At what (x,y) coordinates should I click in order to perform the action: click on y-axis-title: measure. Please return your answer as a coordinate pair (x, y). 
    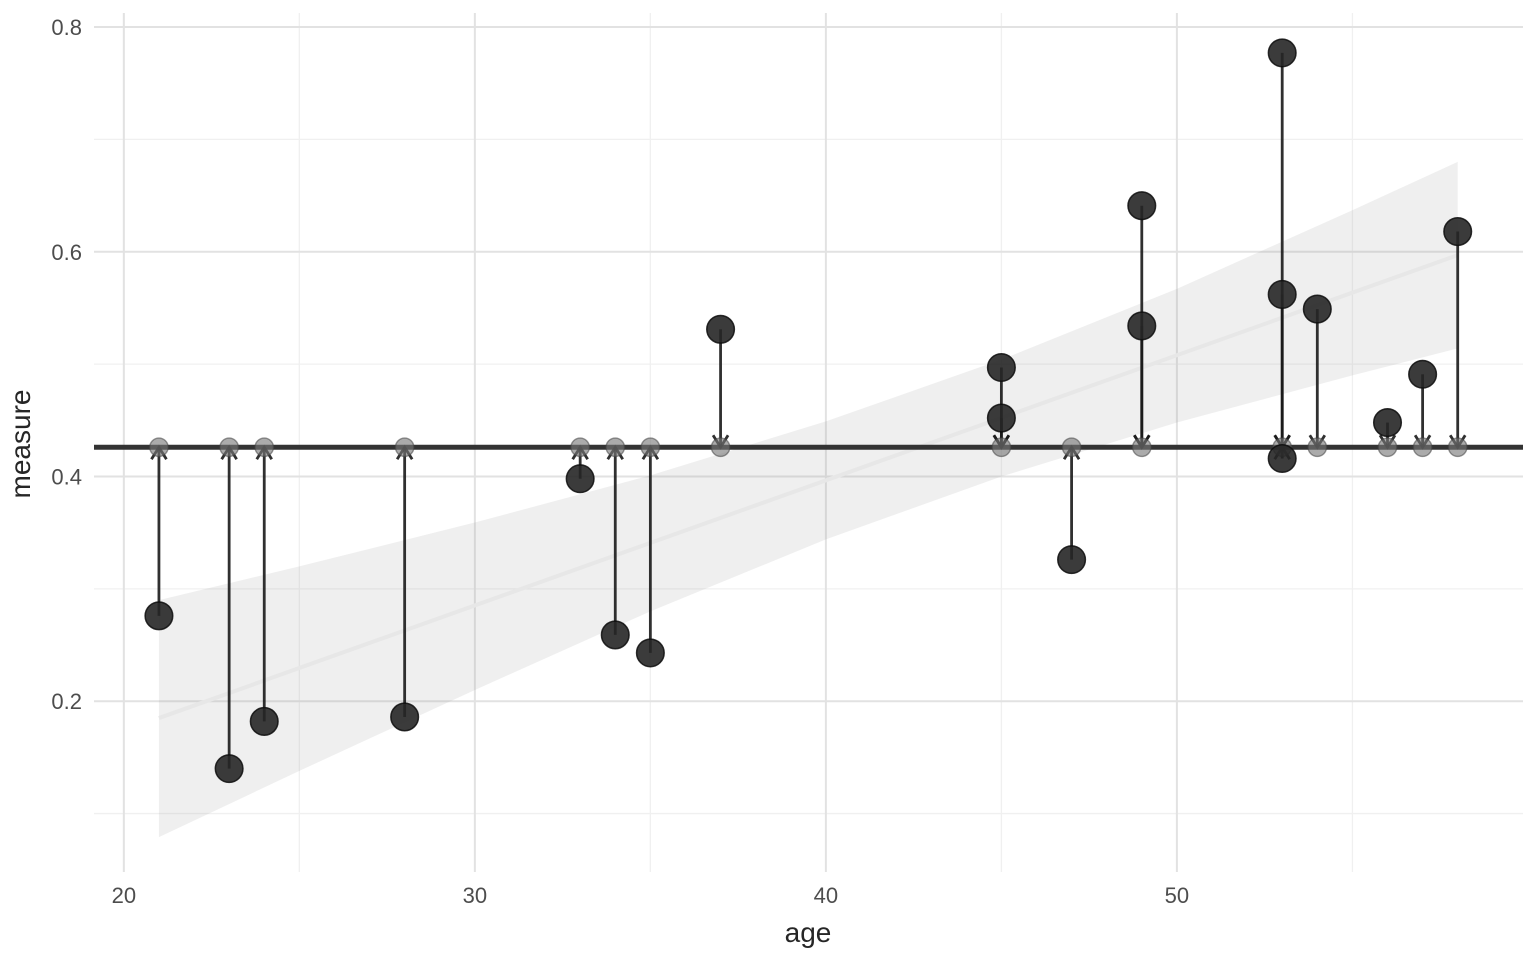
    Looking at the image, I should click on (20, 444).